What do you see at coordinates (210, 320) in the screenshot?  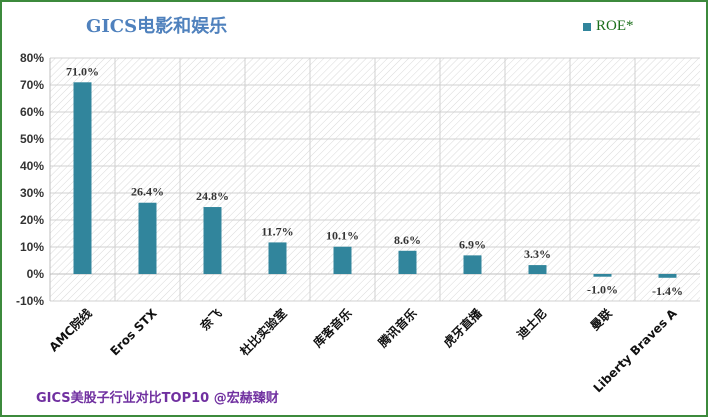 I see `x-tick-label: 奈飞` at bounding box center [210, 320].